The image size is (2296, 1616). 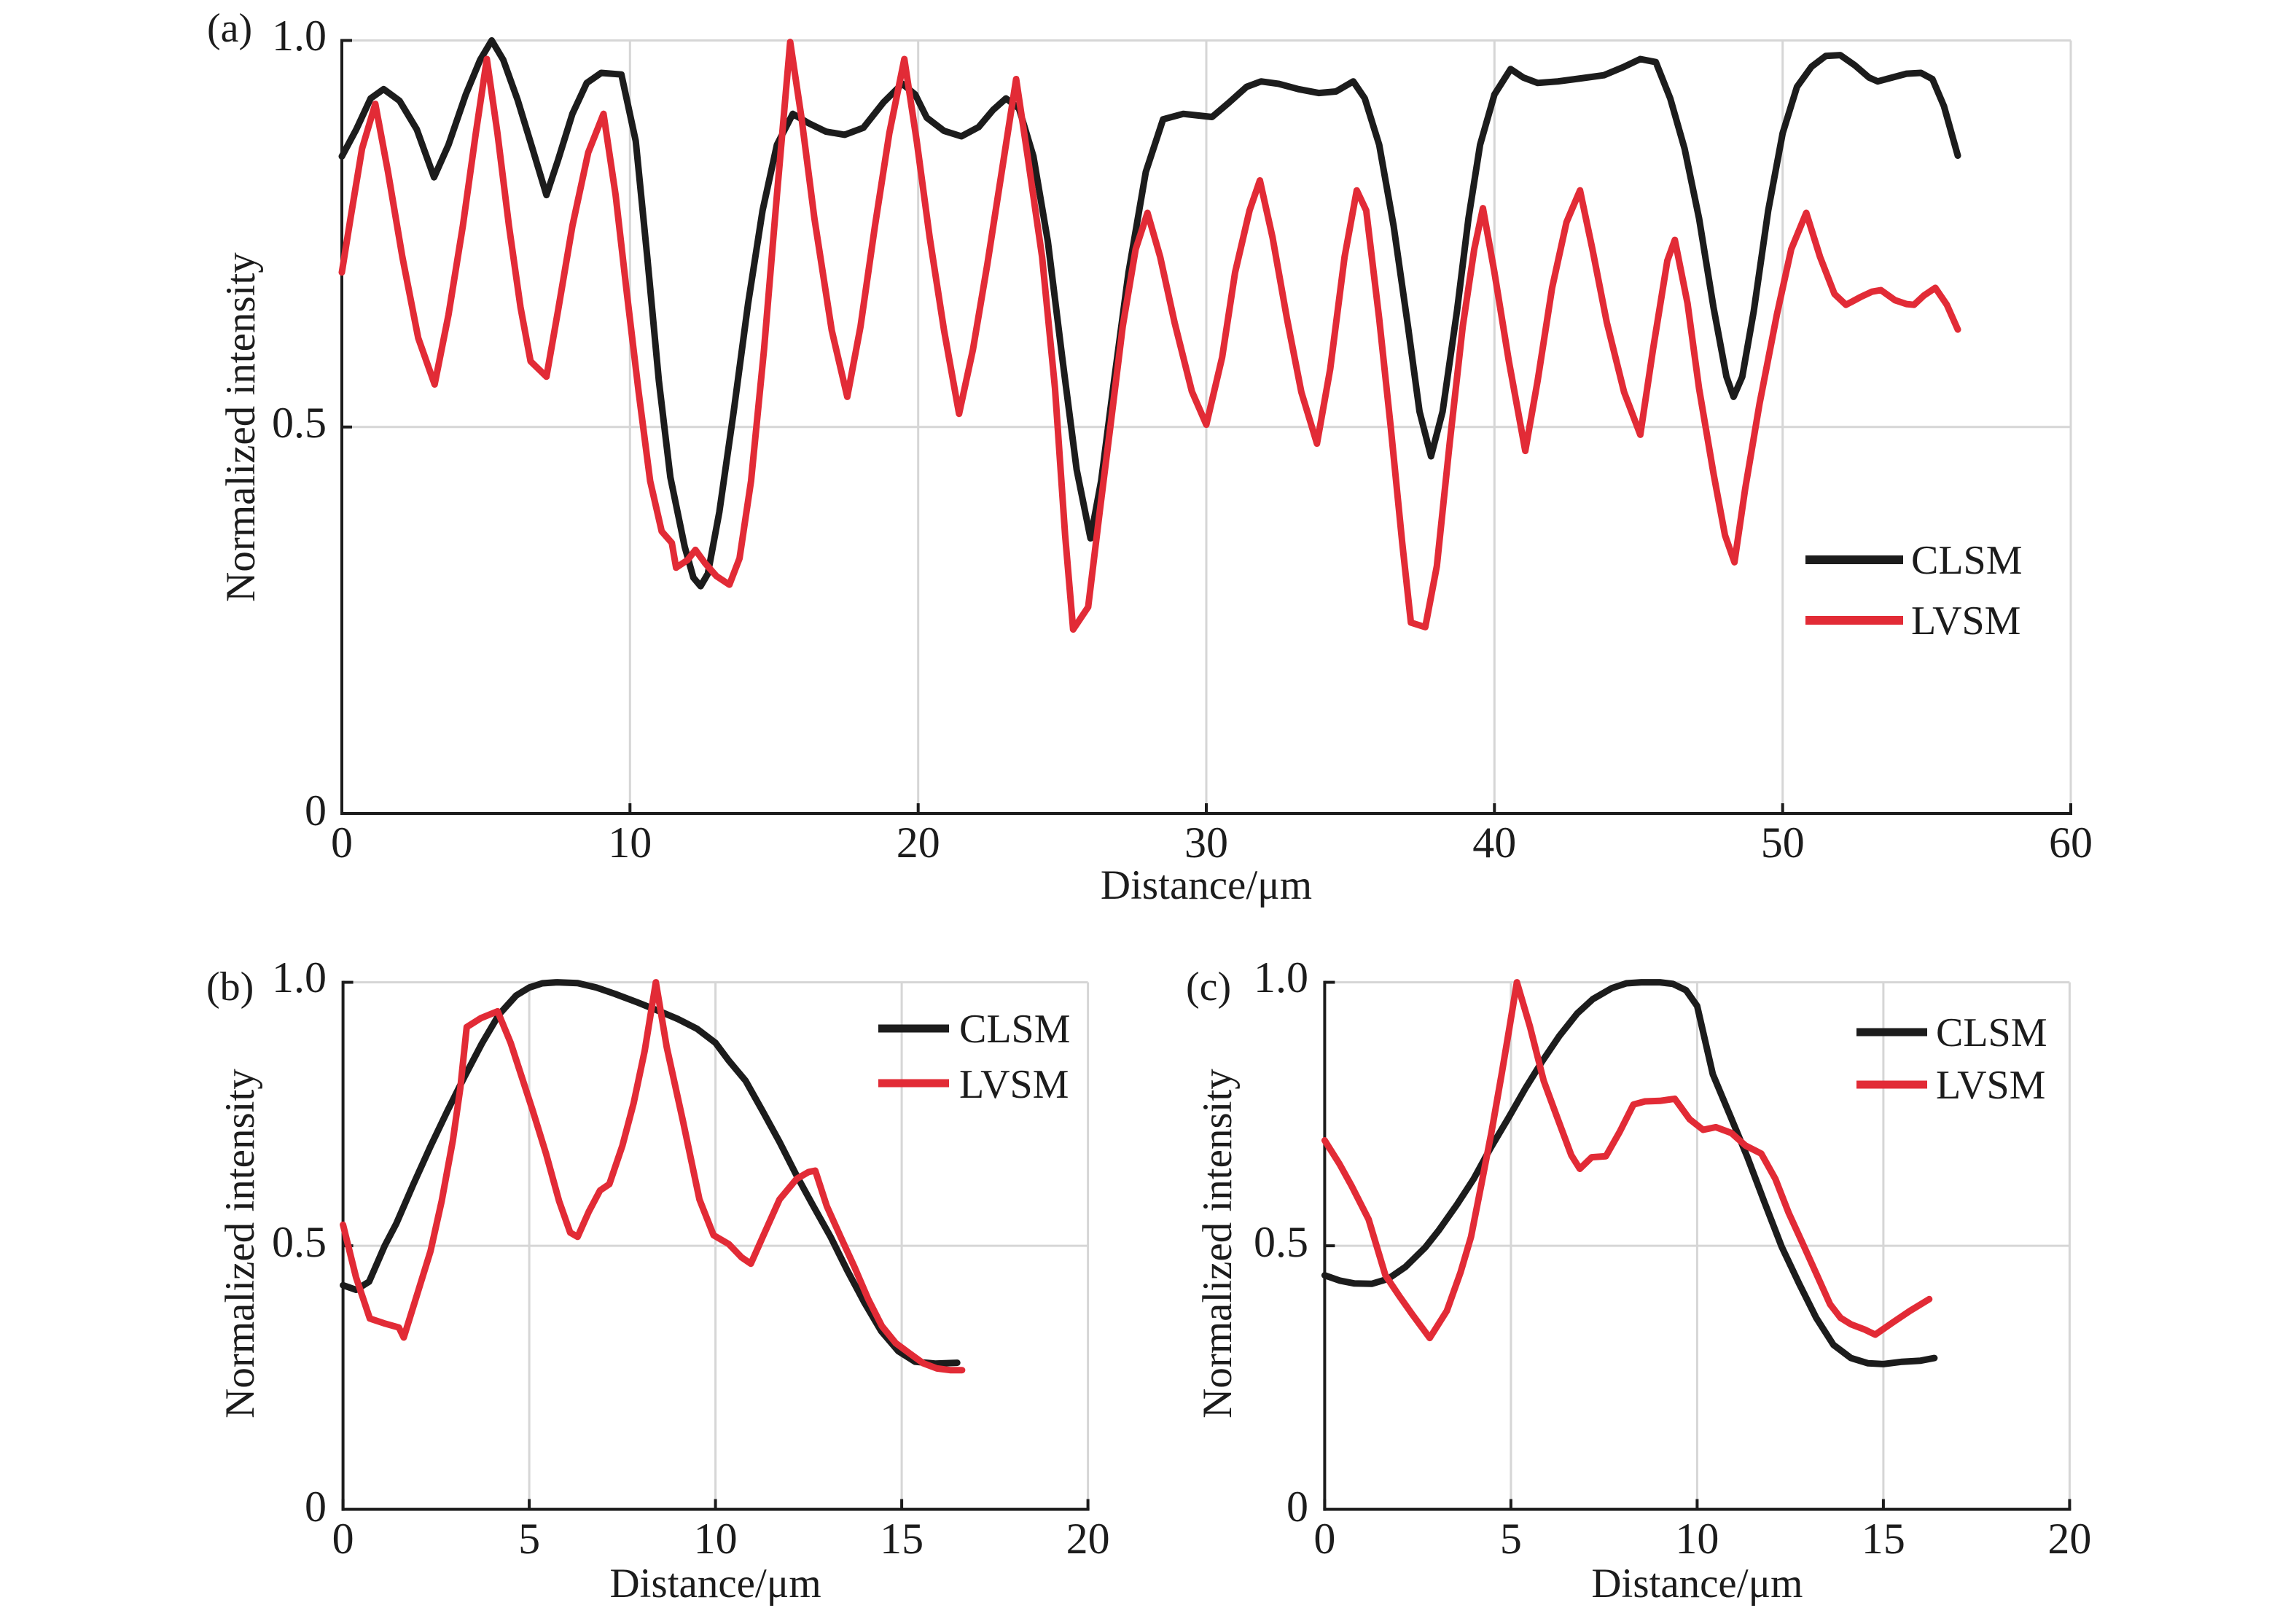 I want to click on svg-text: 40, so click(x=1494, y=843).